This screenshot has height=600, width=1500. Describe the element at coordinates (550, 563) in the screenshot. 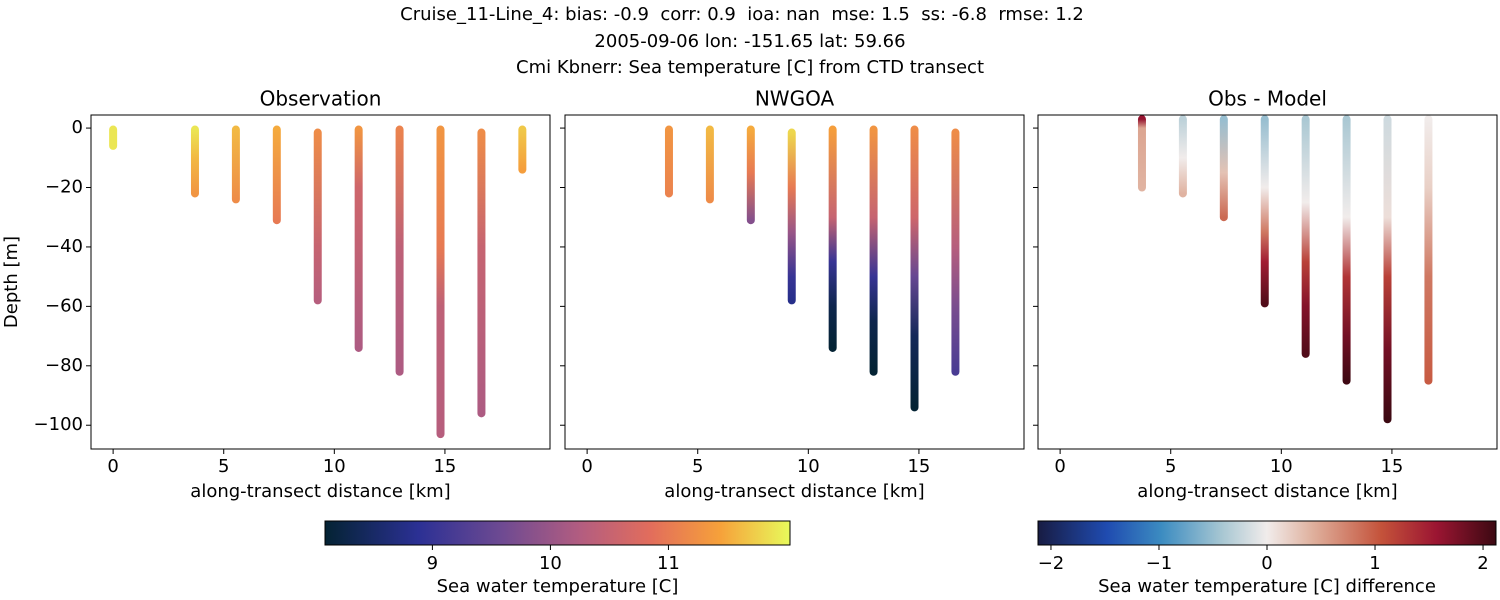

I see `colorbar-tick-label: 10` at that location.